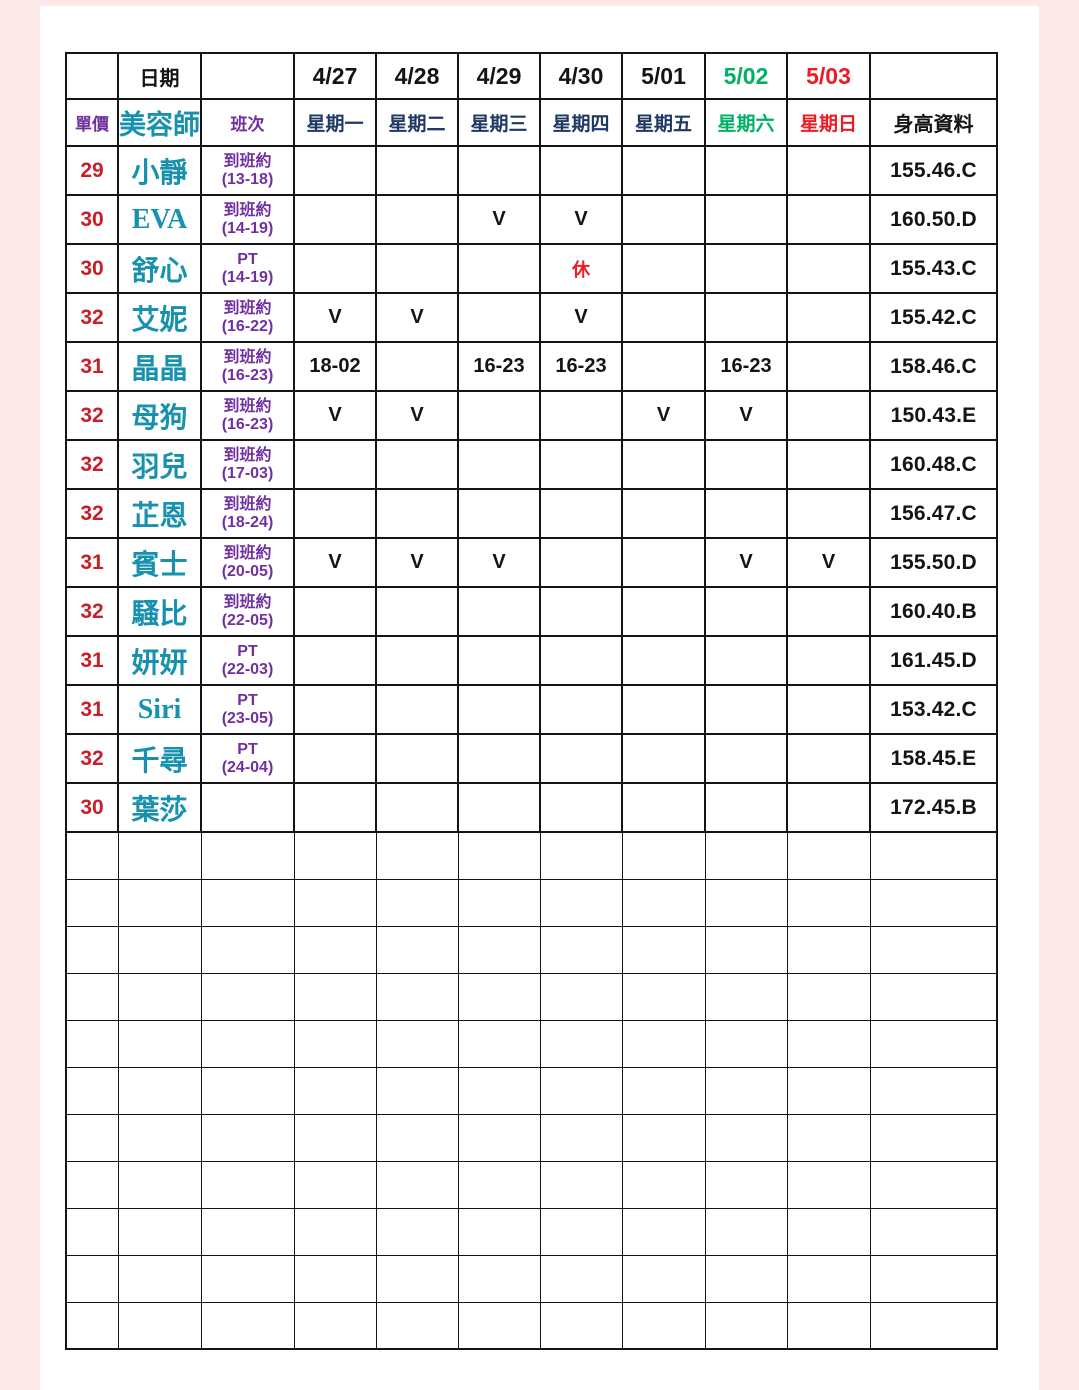 This screenshot has width=1079, height=1390. I want to click on date-cell: 4/30, so click(581, 76).